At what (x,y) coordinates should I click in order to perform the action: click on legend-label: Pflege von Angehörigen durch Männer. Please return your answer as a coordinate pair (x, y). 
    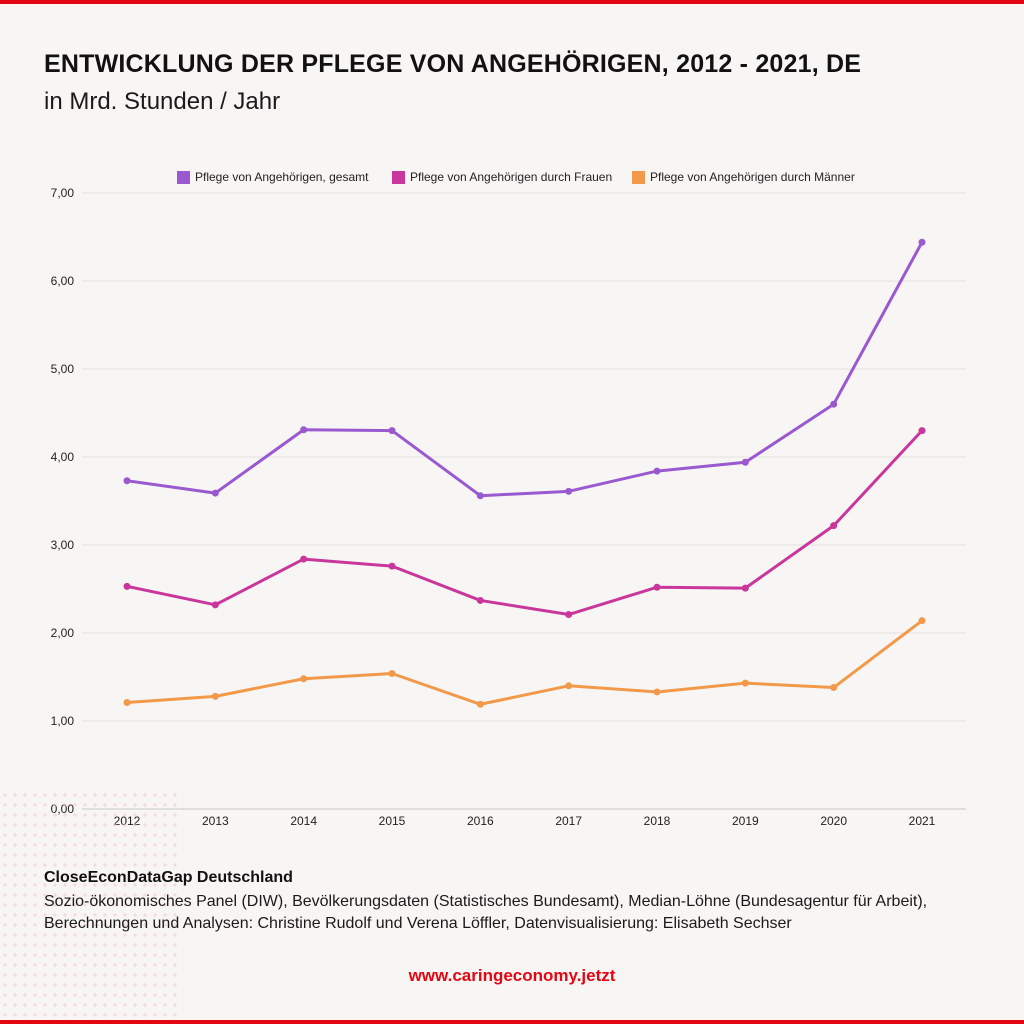
    Looking at the image, I should click on (752, 177).